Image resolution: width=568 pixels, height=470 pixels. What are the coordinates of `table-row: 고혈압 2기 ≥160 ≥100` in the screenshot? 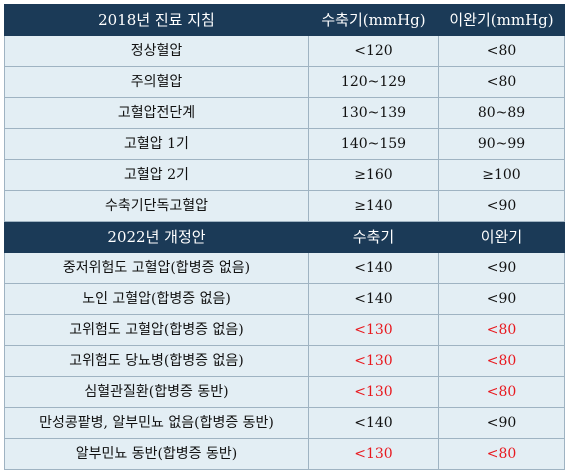 It's located at (284, 175).